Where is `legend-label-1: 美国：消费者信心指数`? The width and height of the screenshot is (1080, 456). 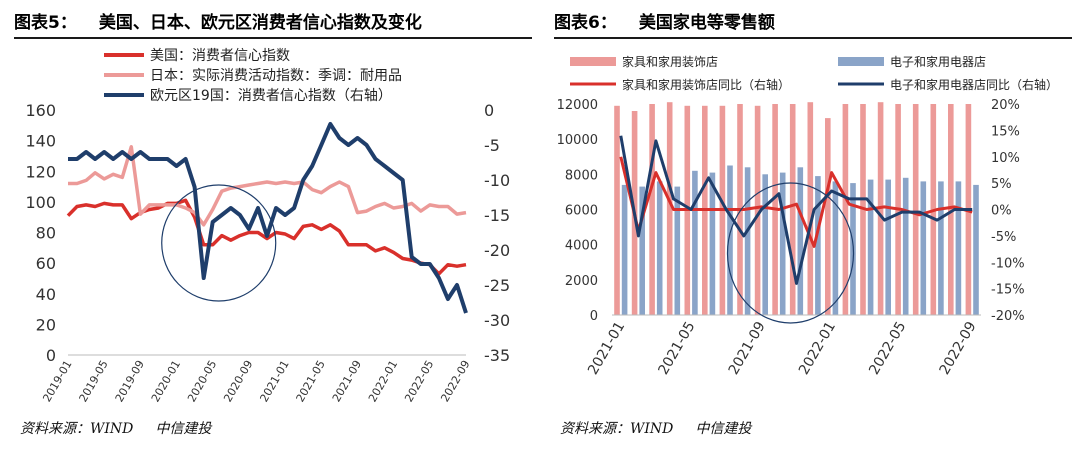
legend-label-1: 美国：消费者信心指数 is located at coordinates (220, 56).